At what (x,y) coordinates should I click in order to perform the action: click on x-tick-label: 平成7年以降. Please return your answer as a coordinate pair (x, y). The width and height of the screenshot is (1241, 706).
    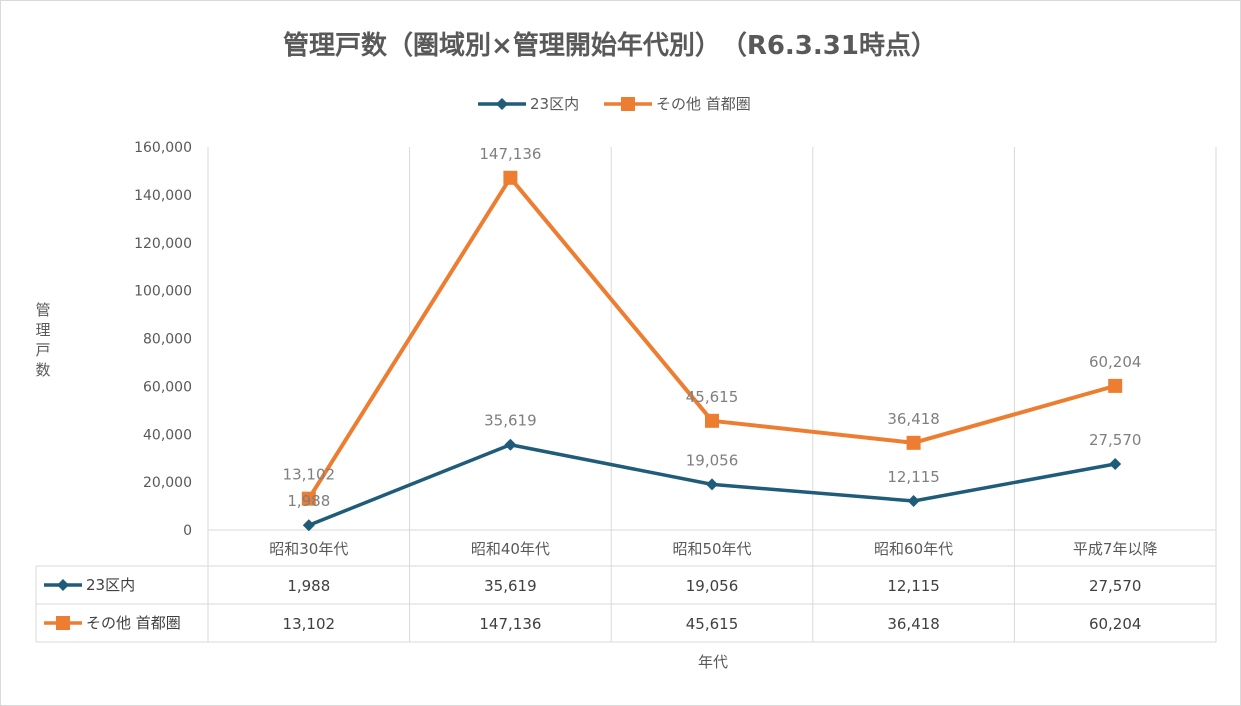
    Looking at the image, I should click on (1115, 549).